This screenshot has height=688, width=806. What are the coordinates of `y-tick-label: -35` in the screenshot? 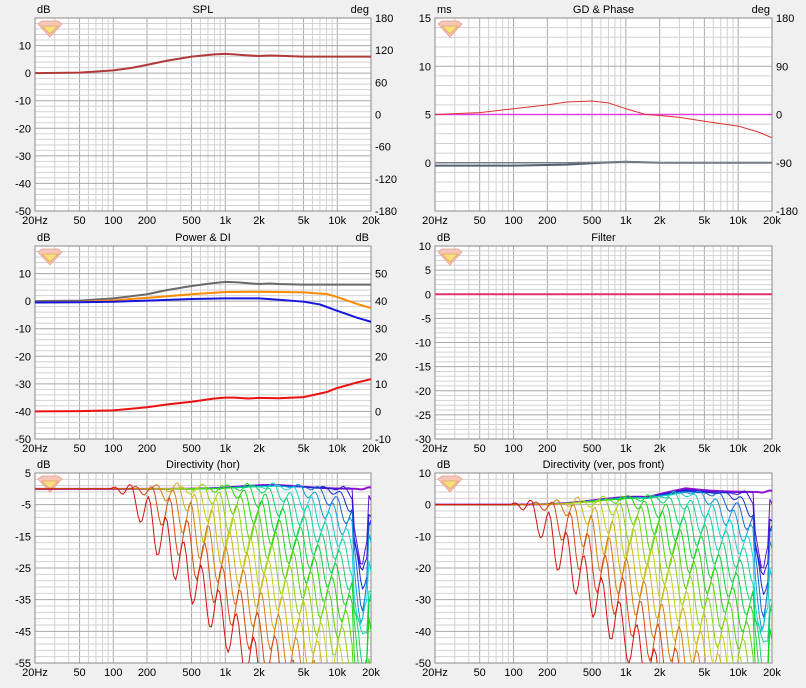 It's located at (23, 601).